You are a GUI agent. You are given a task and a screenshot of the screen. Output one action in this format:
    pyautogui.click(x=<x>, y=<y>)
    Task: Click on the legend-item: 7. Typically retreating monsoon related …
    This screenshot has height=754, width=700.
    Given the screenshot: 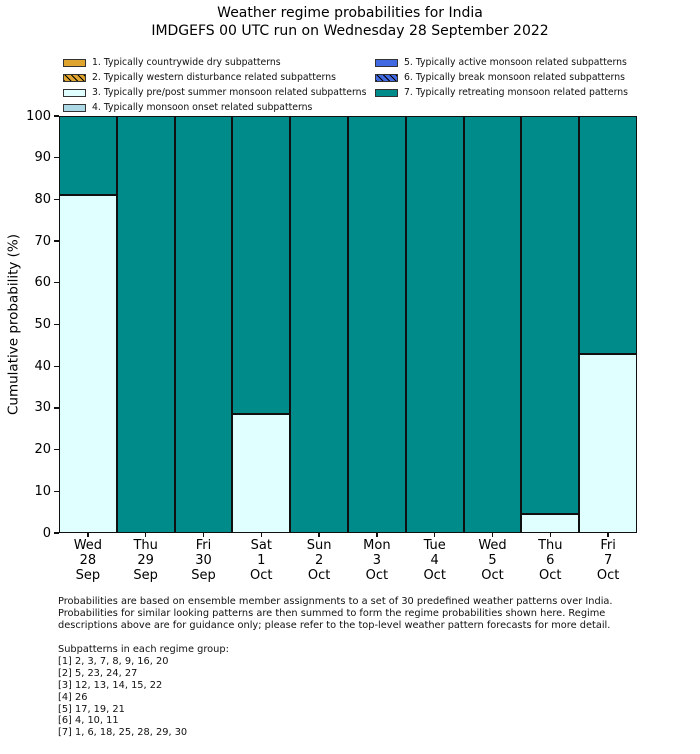 What is the action you would take?
    pyautogui.click(x=501, y=92)
    